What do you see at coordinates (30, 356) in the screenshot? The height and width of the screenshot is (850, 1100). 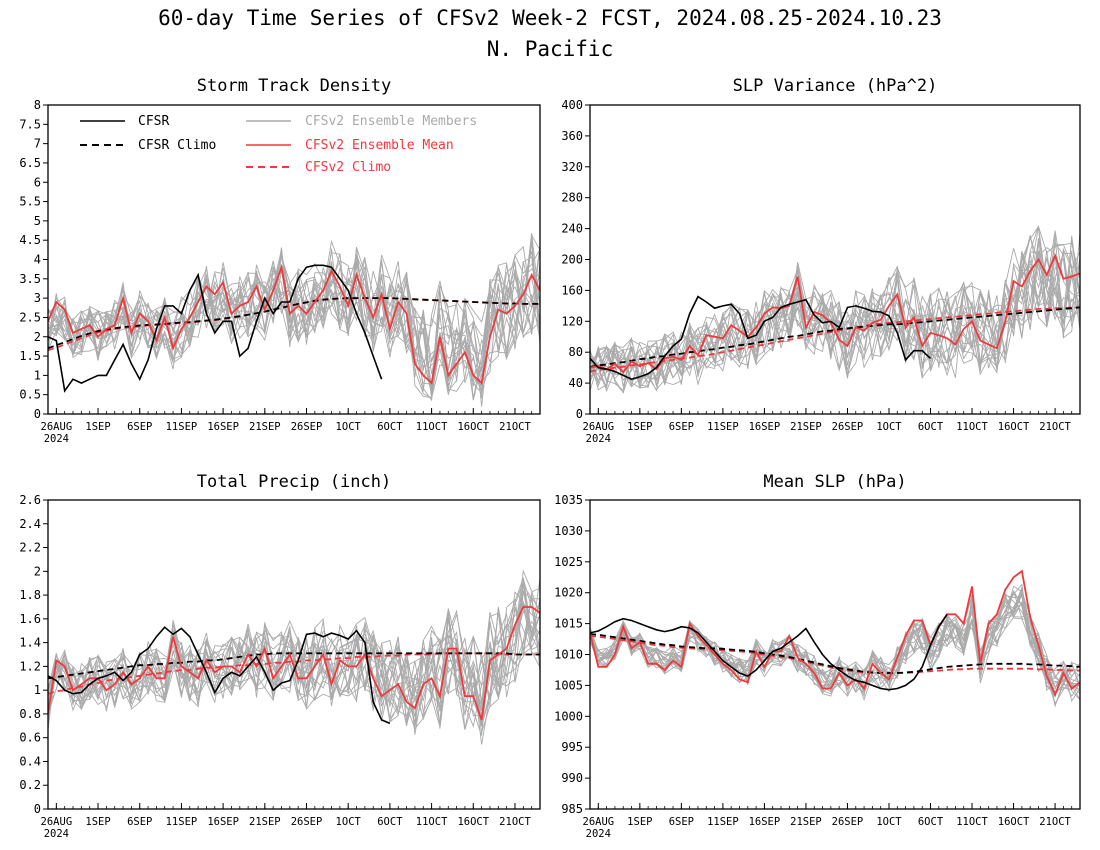 I see `y-tick-label: 1.5` at bounding box center [30, 356].